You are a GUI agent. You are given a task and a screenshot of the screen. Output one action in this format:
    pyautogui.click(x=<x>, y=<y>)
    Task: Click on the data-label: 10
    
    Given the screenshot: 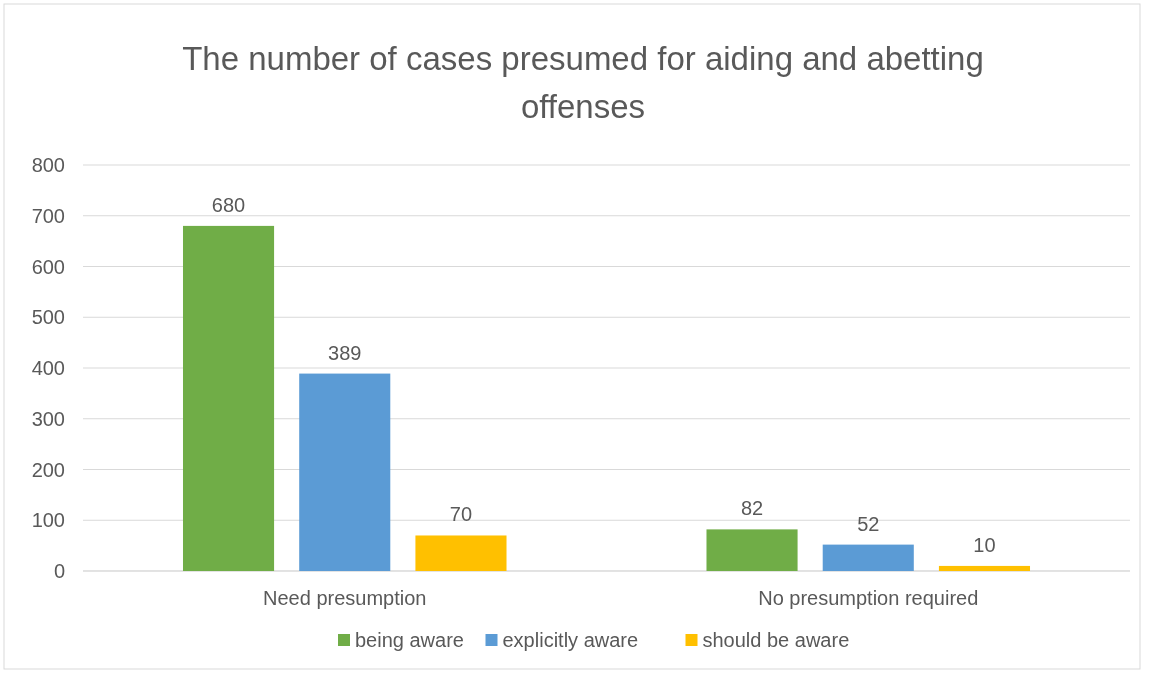 What is the action you would take?
    pyautogui.click(x=984, y=544)
    